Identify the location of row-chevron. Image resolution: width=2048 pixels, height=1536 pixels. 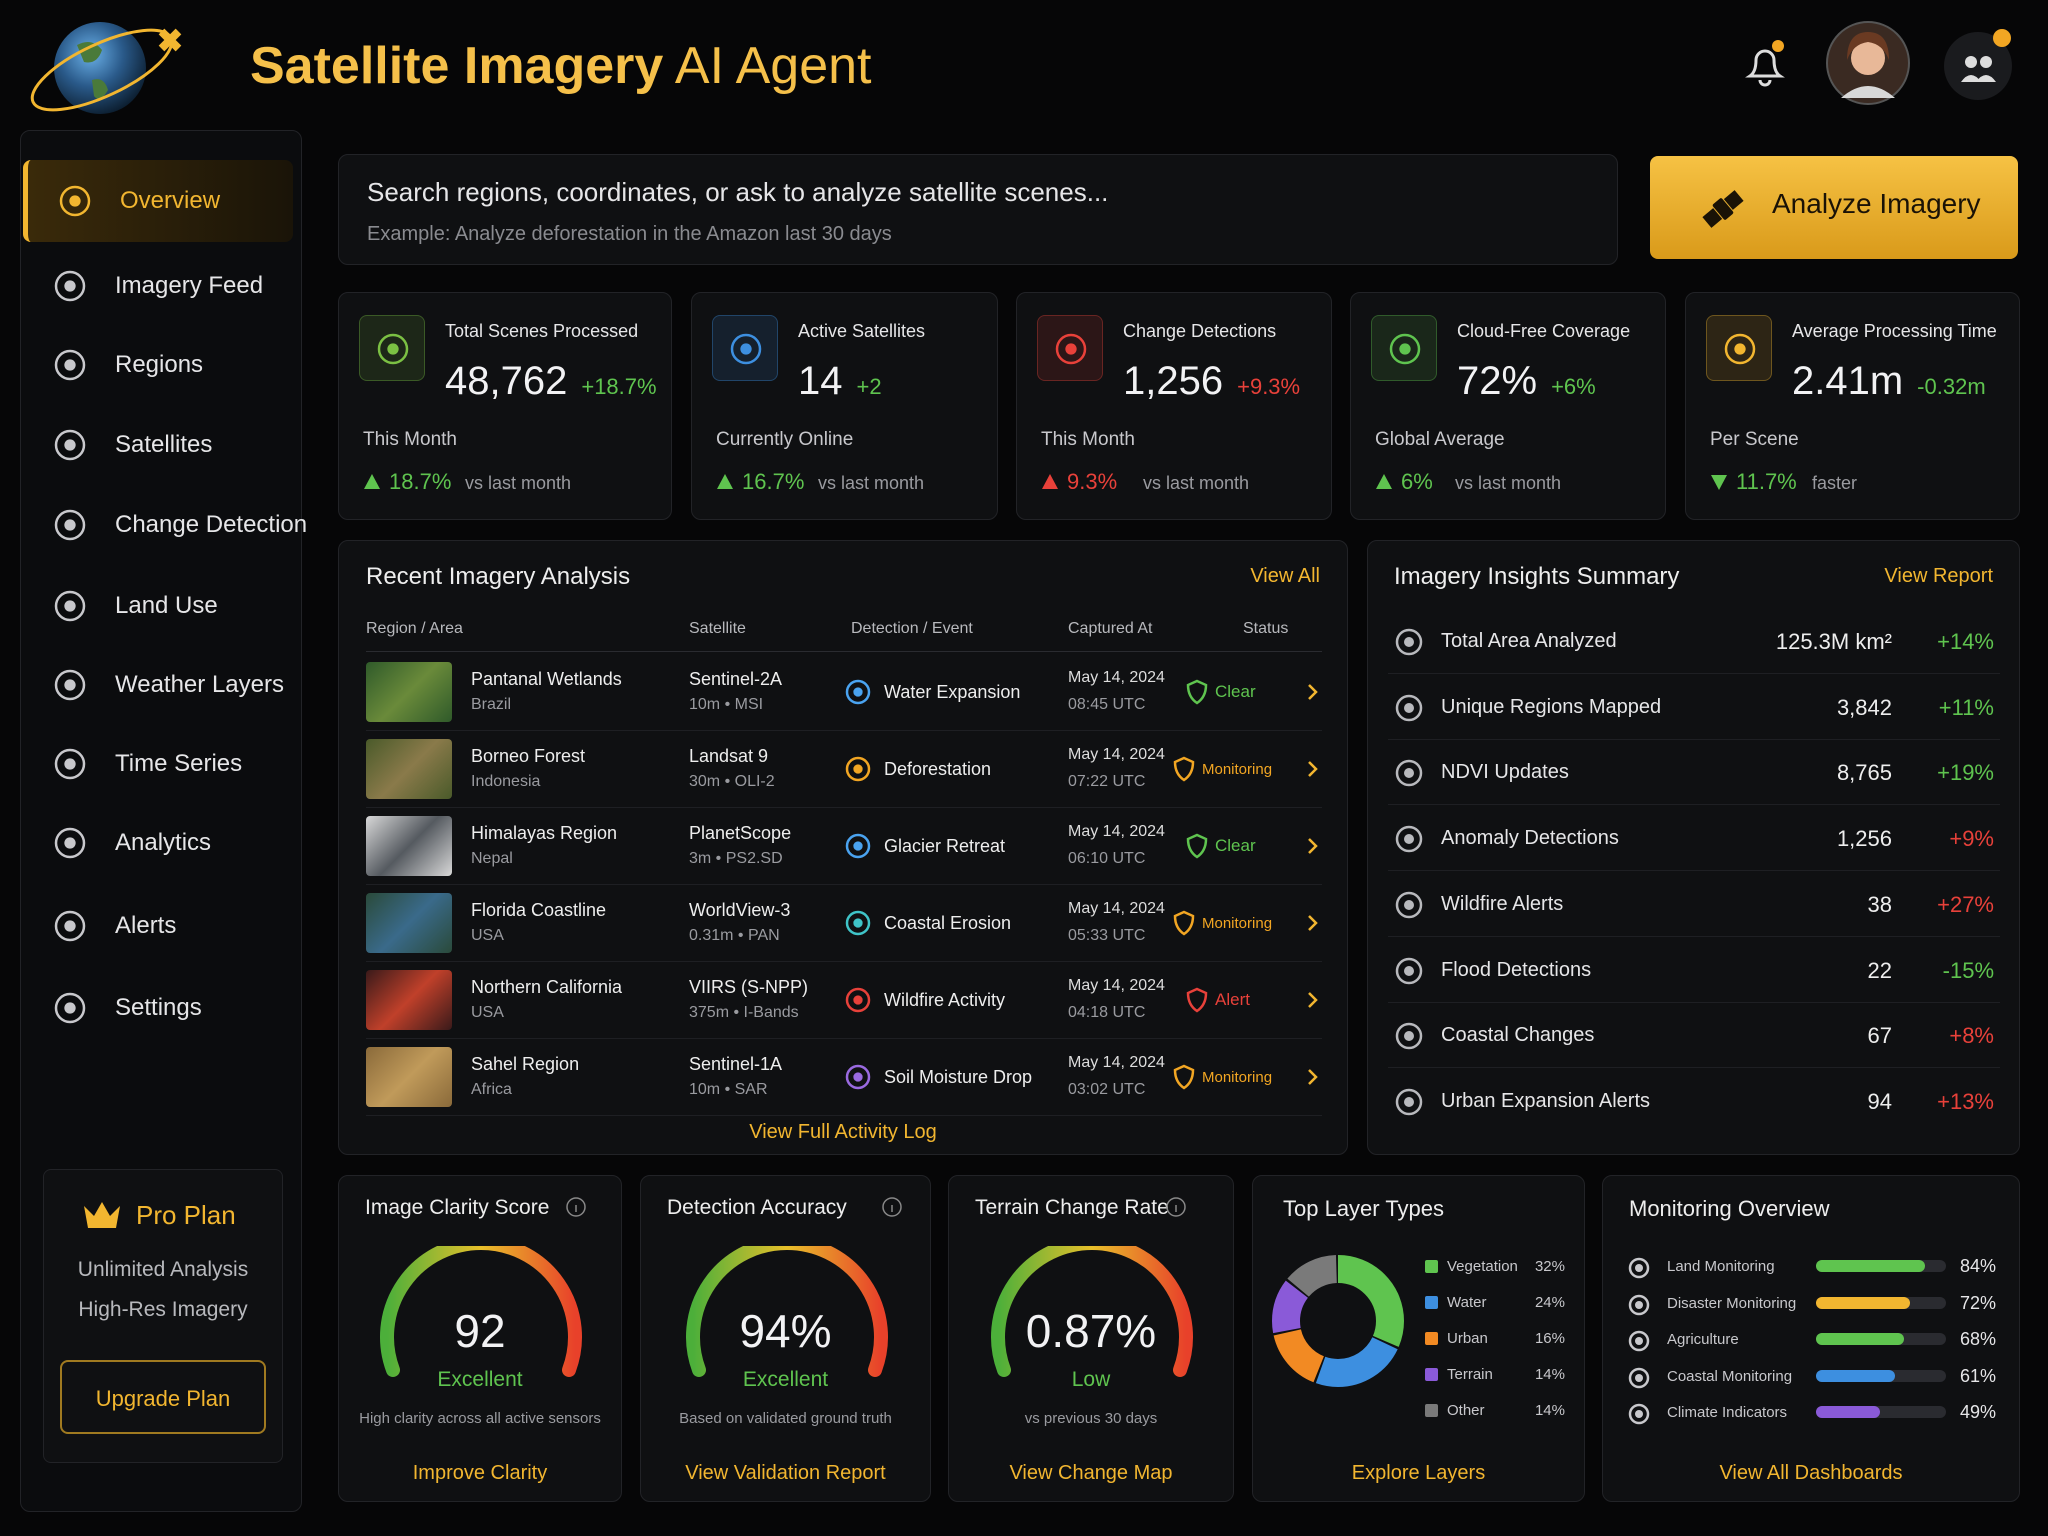
(1313, 692).